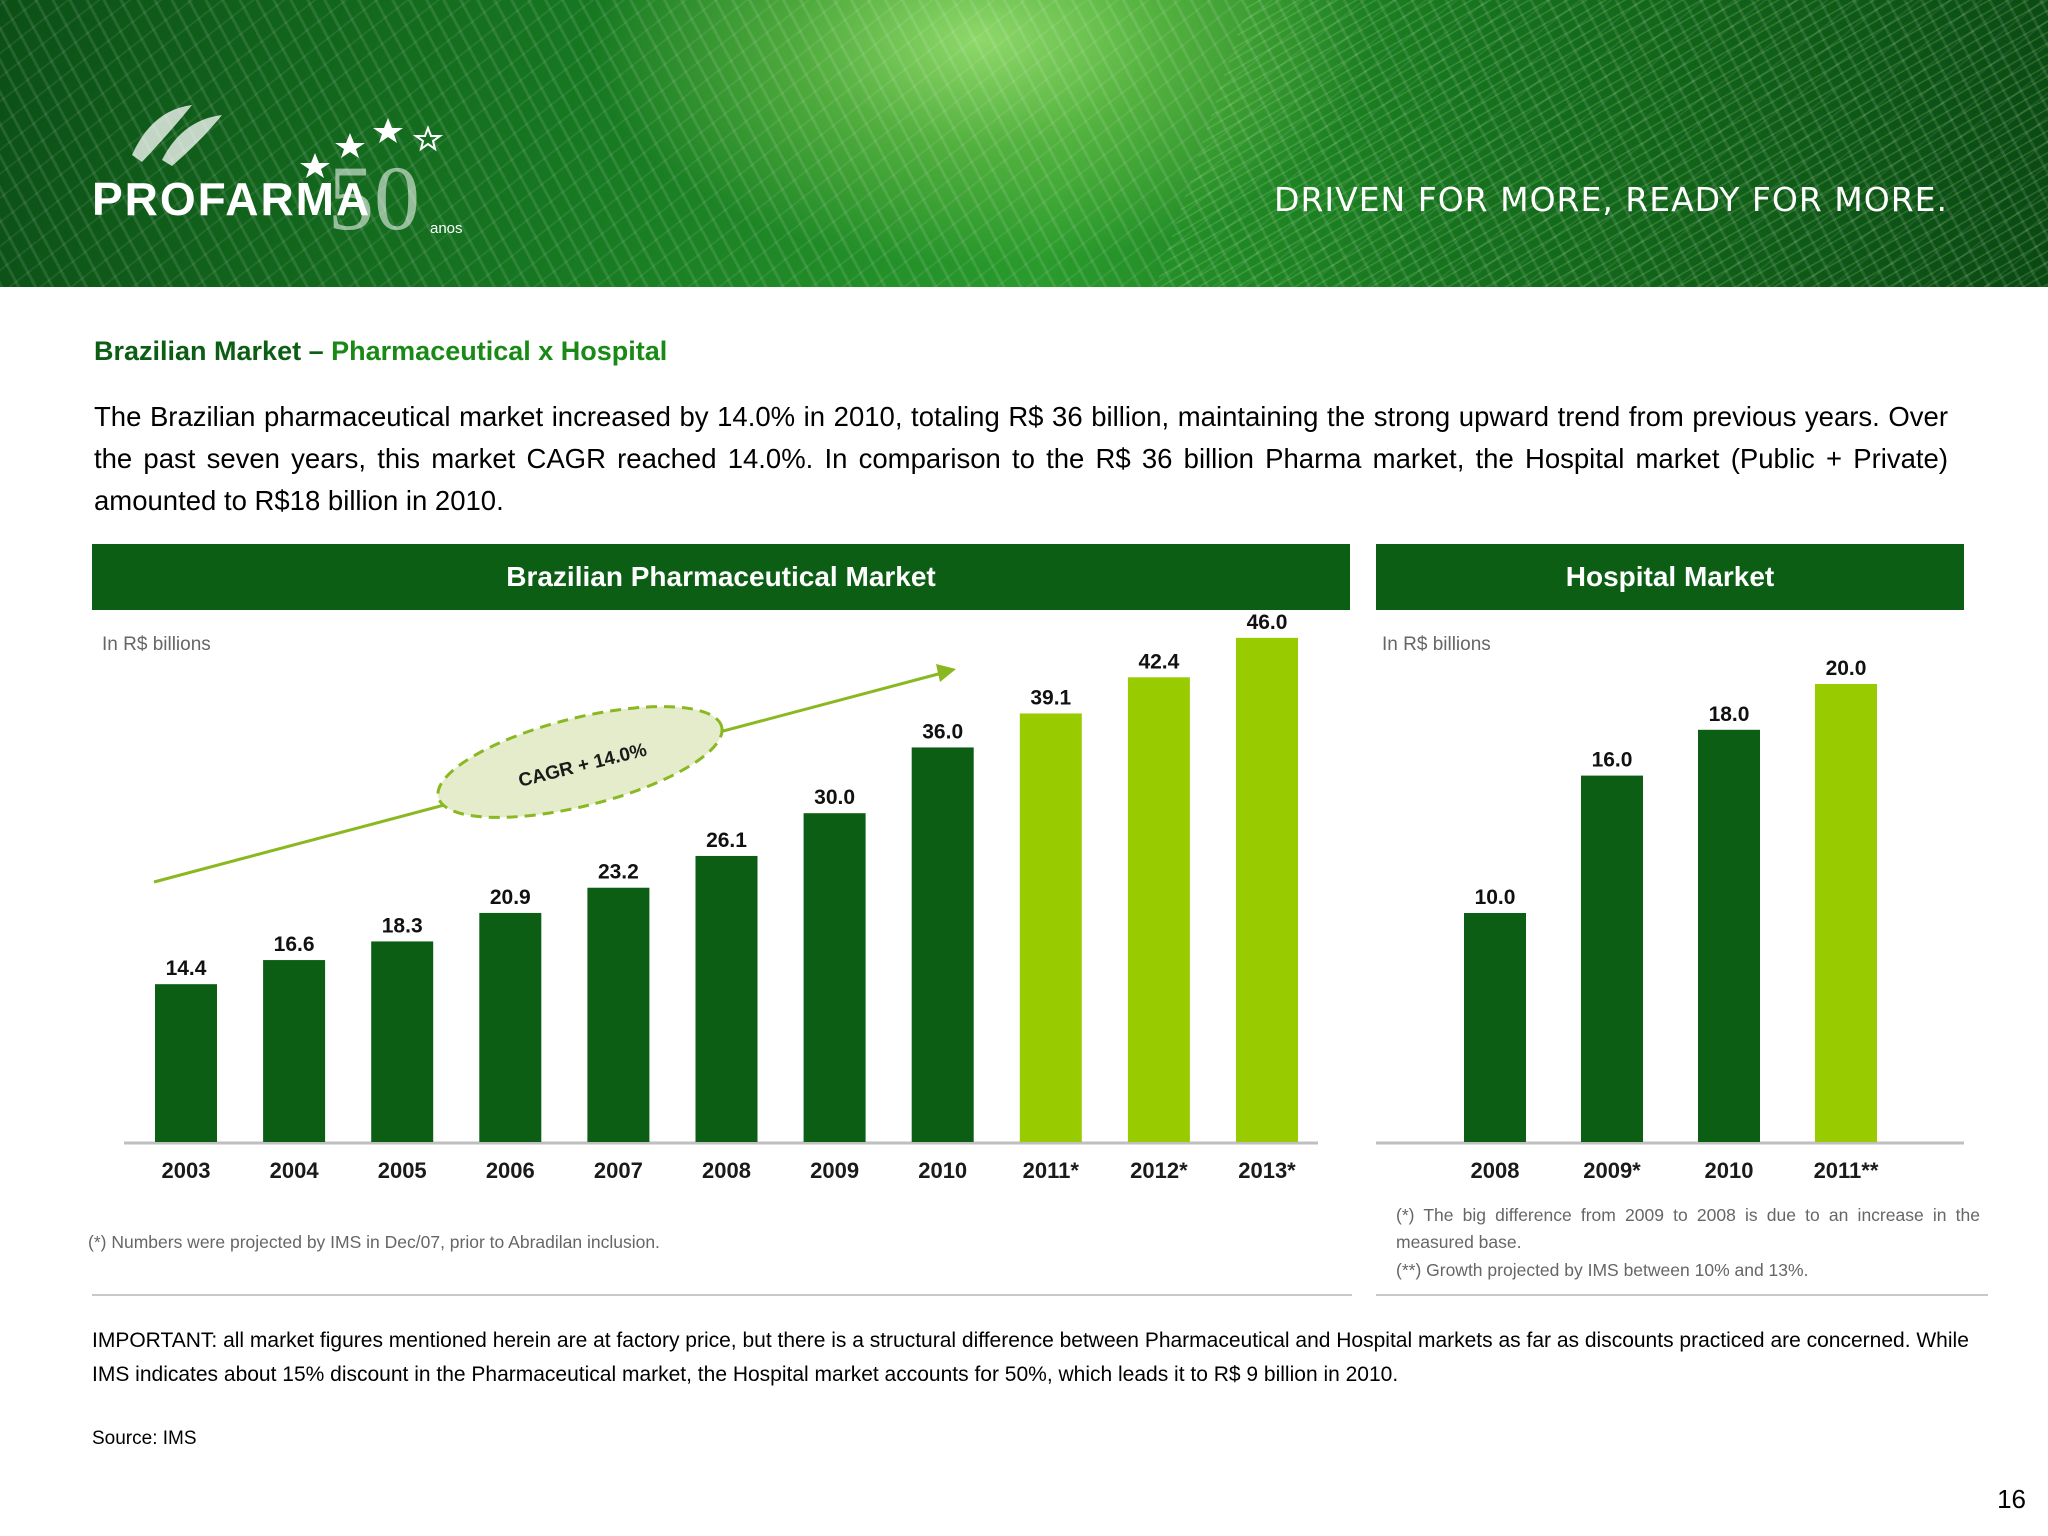  What do you see at coordinates (1159, 1170) in the screenshot?
I see `pharma-category-label: 2012*` at bounding box center [1159, 1170].